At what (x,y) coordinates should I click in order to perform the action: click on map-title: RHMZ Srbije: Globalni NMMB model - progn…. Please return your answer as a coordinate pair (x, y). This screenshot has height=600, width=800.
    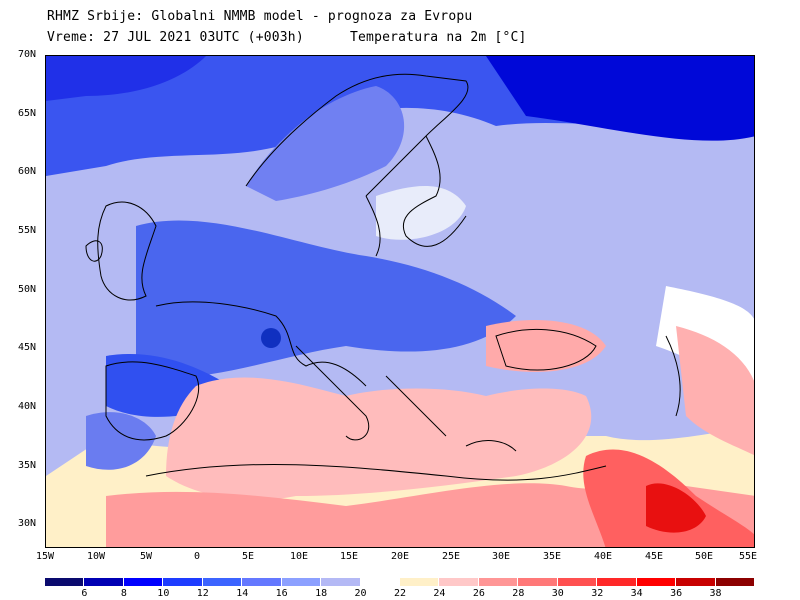
    Looking at the image, I should click on (260, 16).